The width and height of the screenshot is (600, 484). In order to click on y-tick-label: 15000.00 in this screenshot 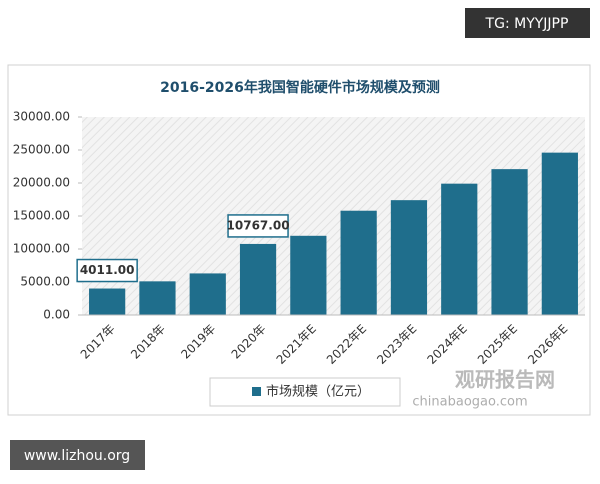, I will do `click(41, 216)`.